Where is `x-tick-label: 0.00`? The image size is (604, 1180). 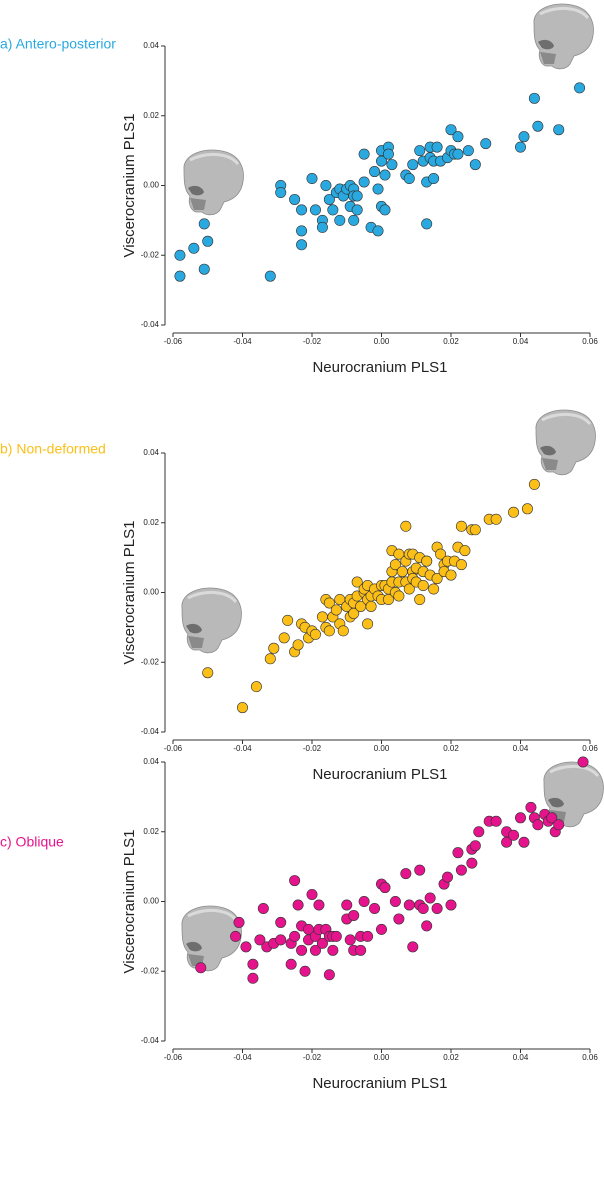 x-tick-label: 0.00 is located at coordinates (382, 748).